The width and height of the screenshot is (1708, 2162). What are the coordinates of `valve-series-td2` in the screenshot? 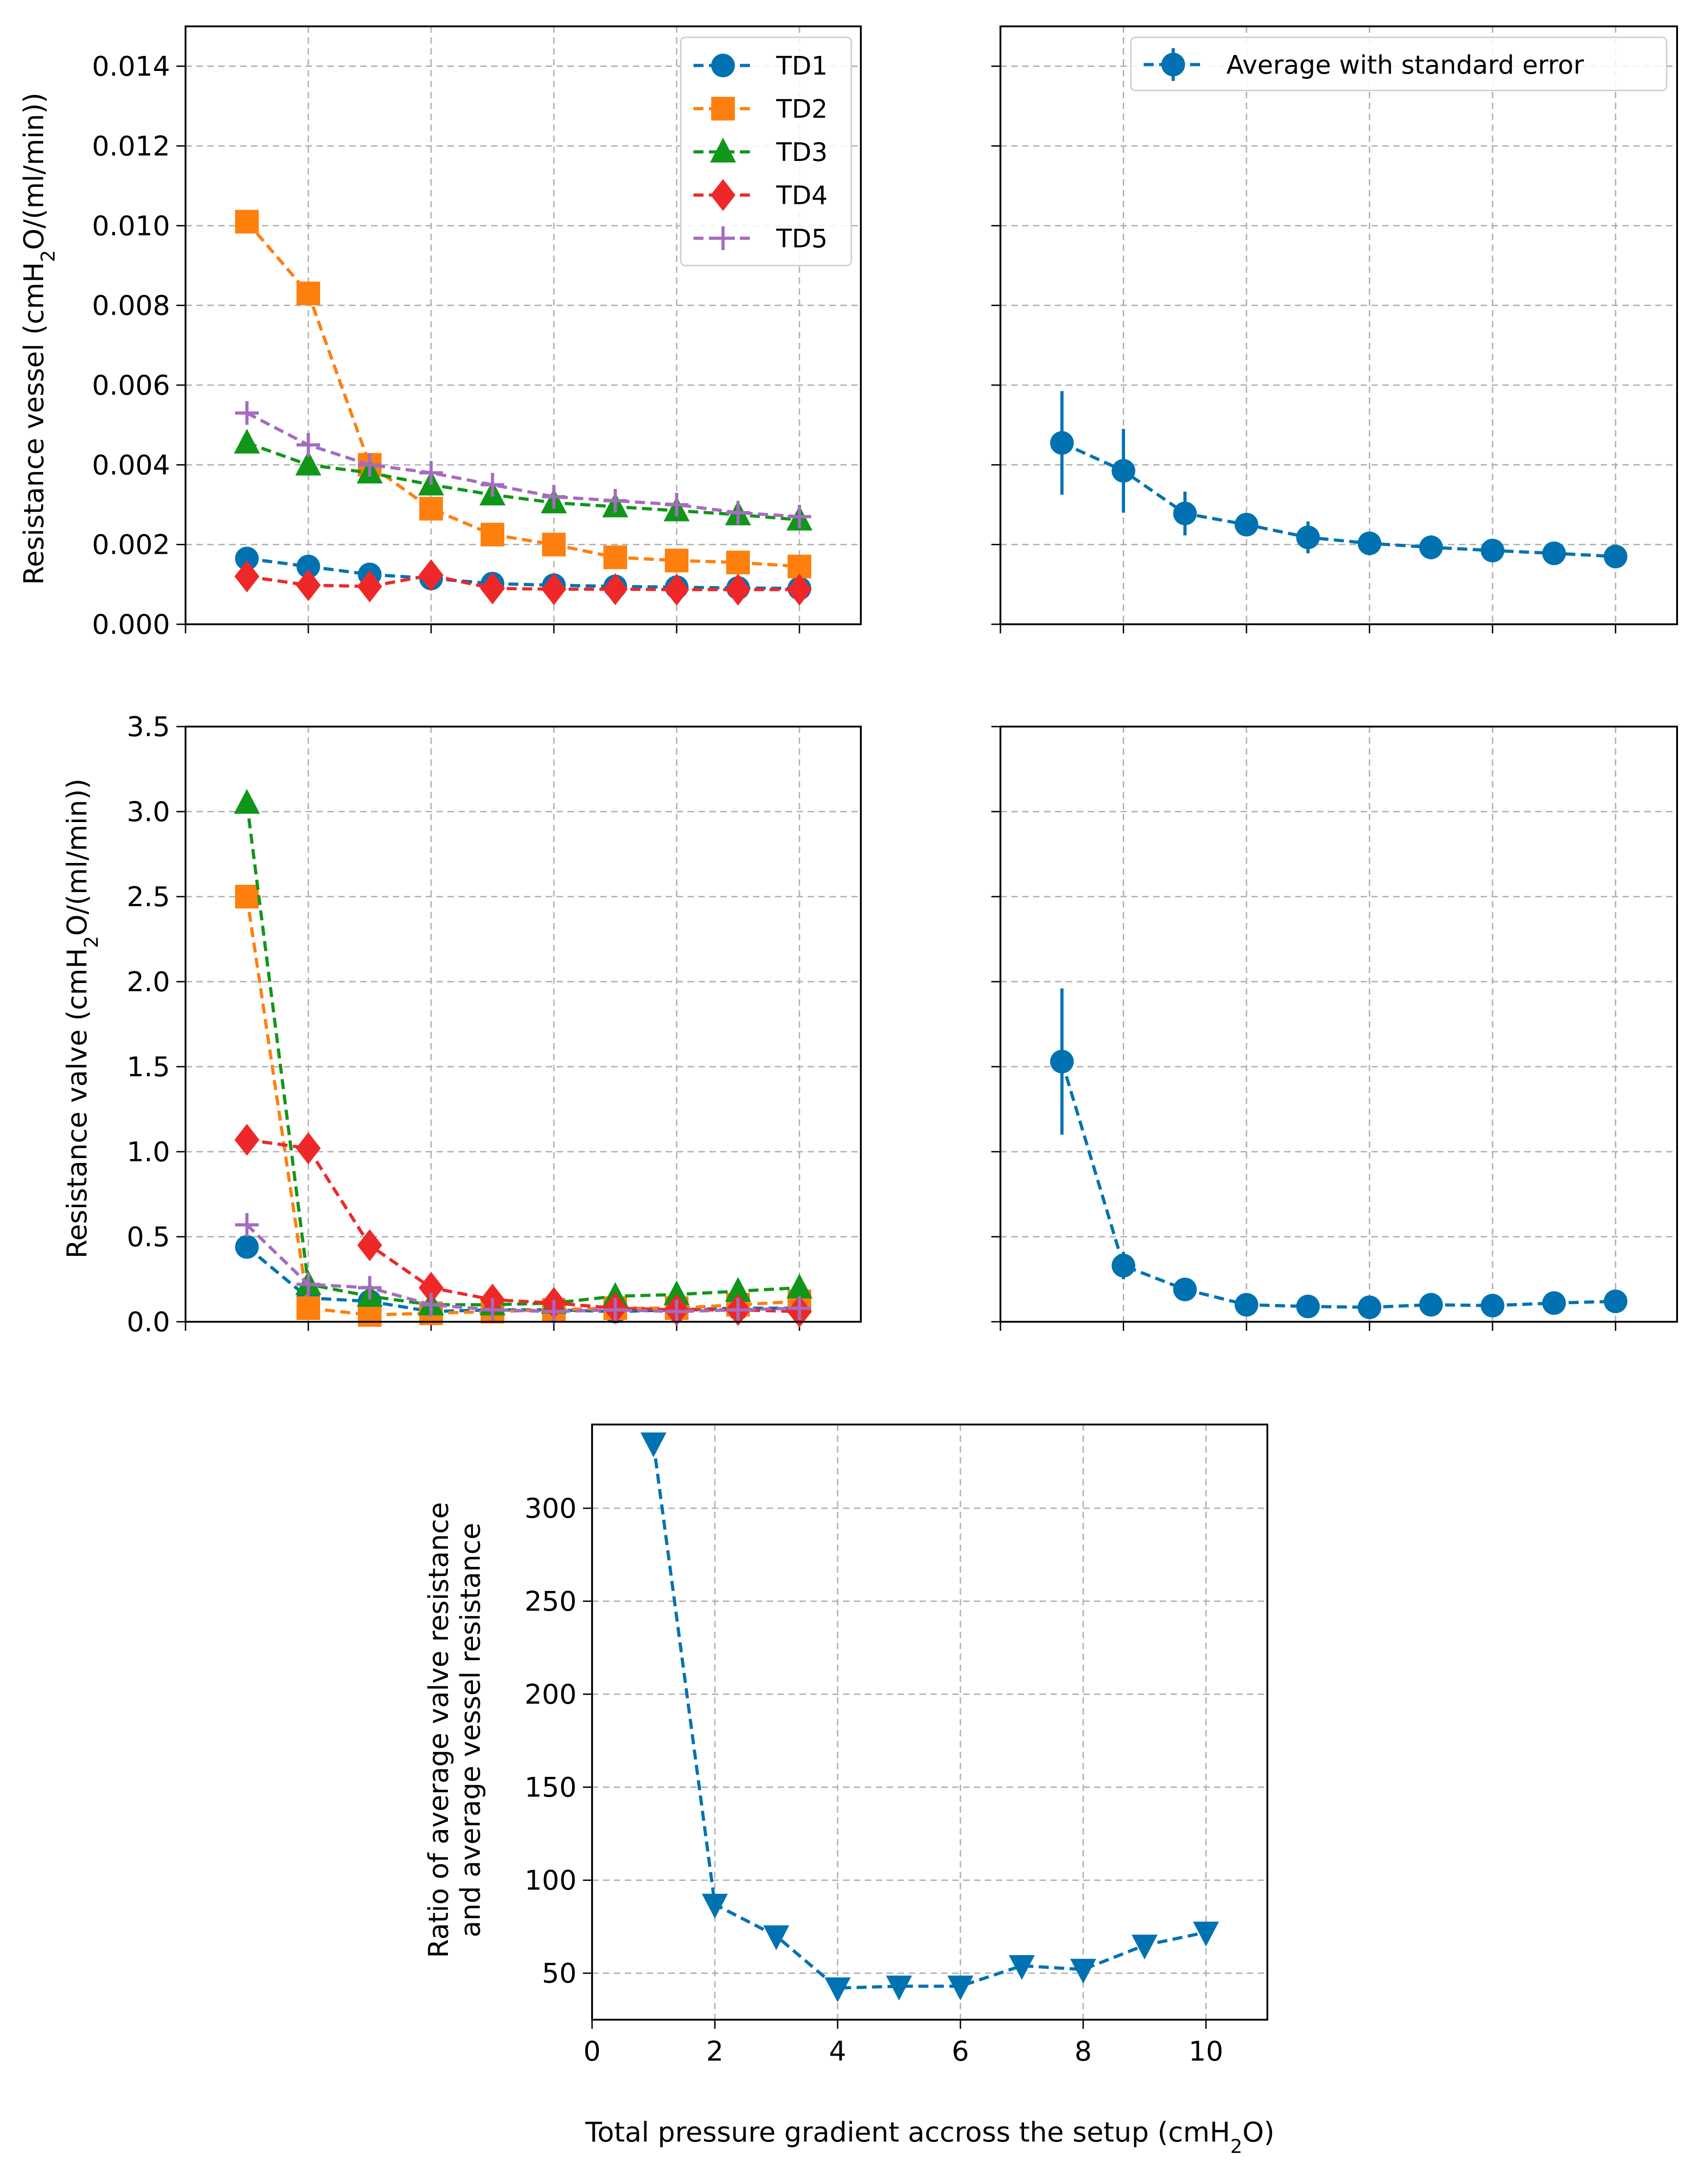 It's located at (523, 1106).